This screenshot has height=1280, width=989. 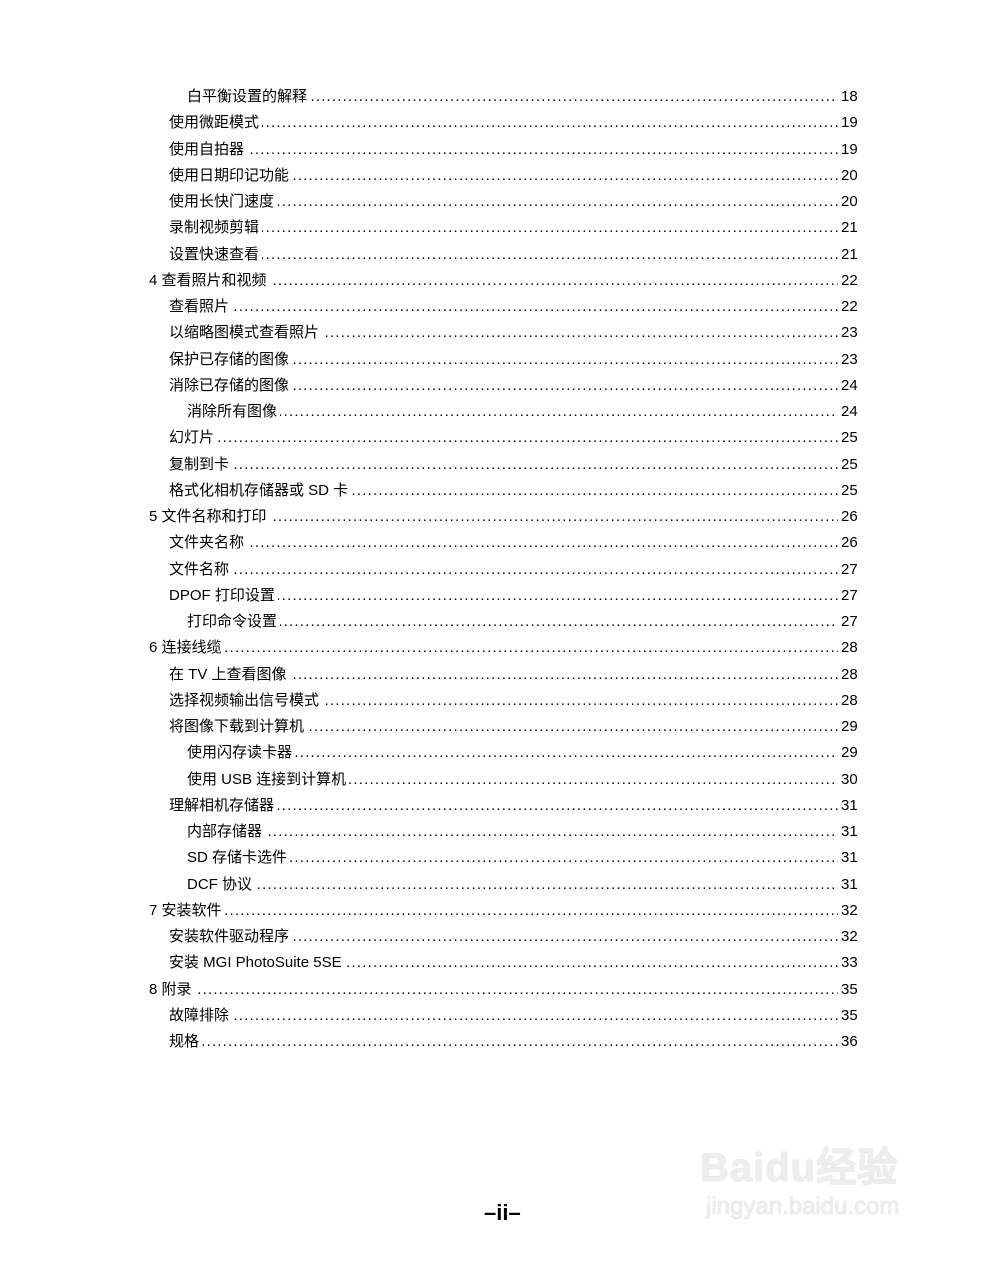 I want to click on toc-entry-title: 7 安装软件, so click(x=187, y=910).